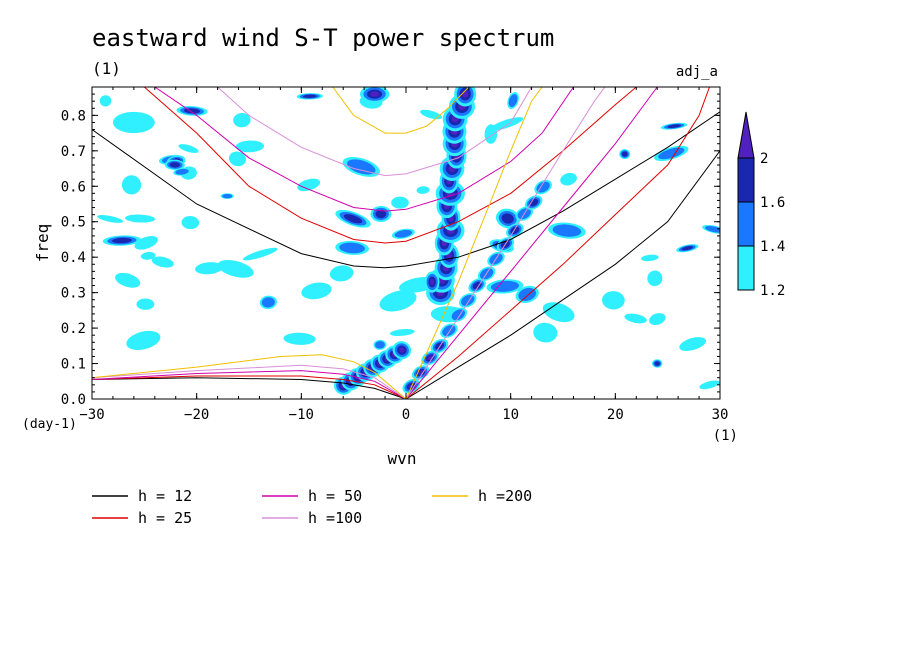 This screenshot has height=654, width=904. I want to click on legend-label: h = 50, so click(335, 496).